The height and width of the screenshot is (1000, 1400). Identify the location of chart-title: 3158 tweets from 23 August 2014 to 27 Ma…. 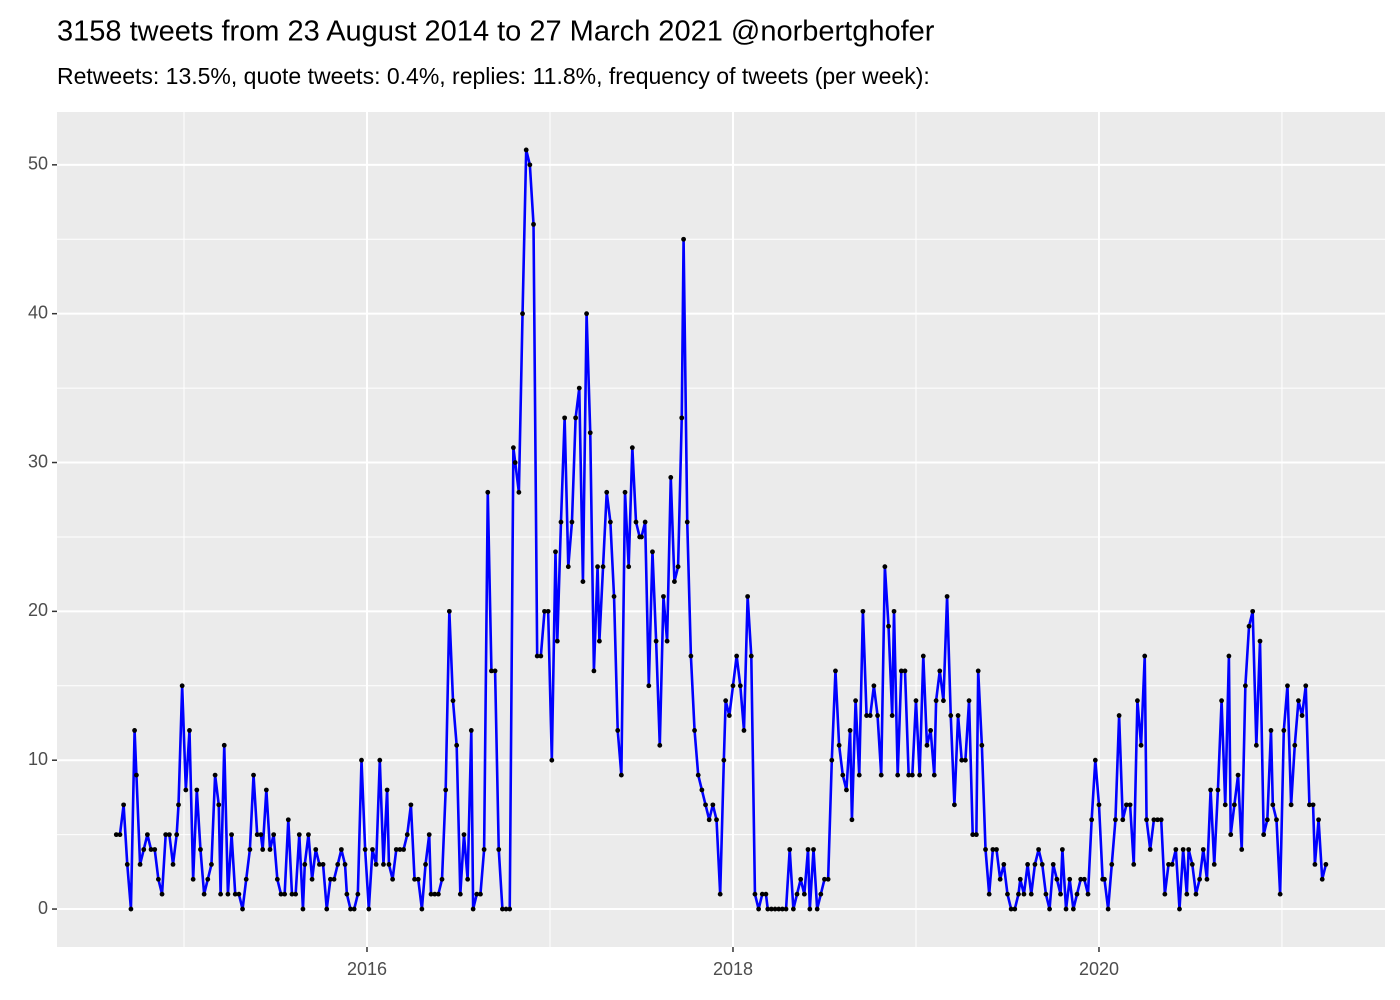
(496, 32).